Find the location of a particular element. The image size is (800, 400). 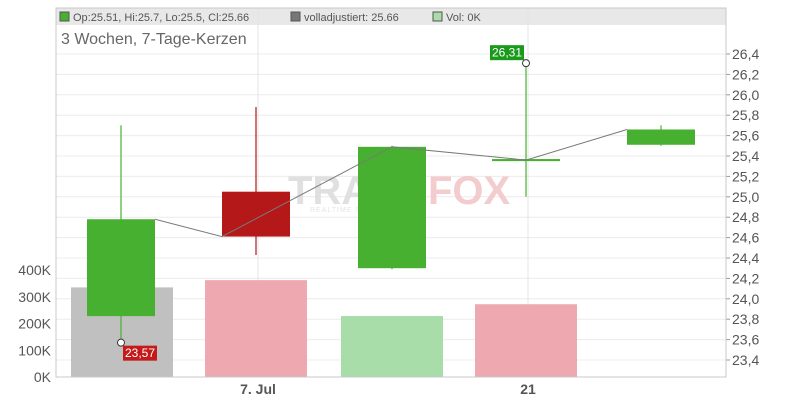

price-tick-label: 26,0 is located at coordinates (745, 95).